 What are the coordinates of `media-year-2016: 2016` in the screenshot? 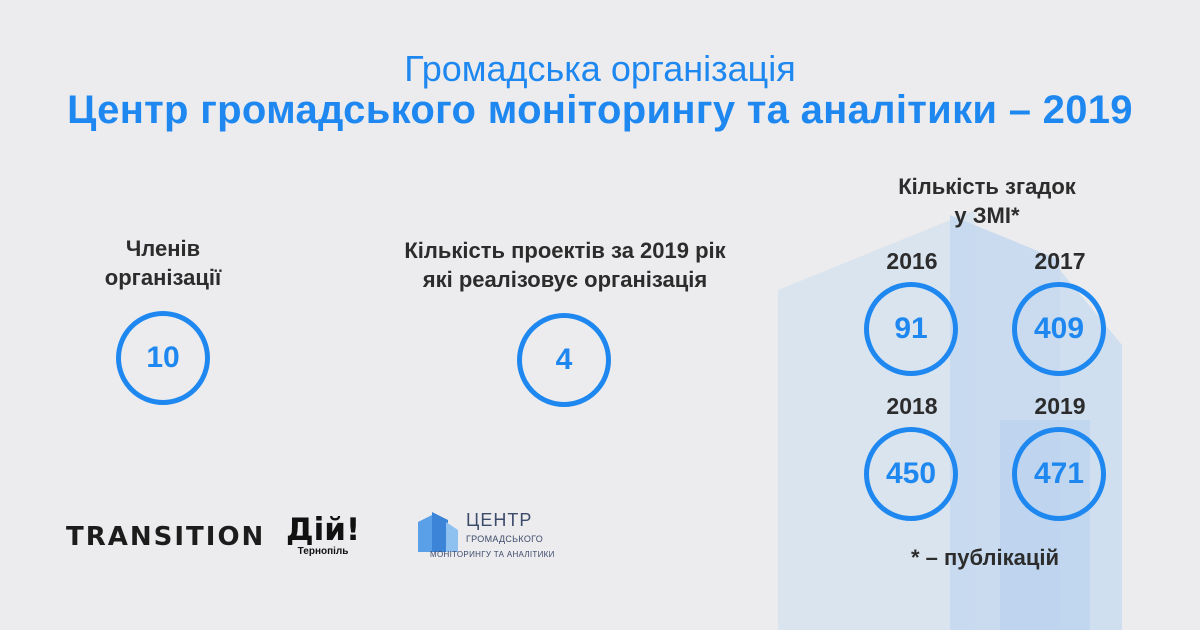 It's located at (912, 261).